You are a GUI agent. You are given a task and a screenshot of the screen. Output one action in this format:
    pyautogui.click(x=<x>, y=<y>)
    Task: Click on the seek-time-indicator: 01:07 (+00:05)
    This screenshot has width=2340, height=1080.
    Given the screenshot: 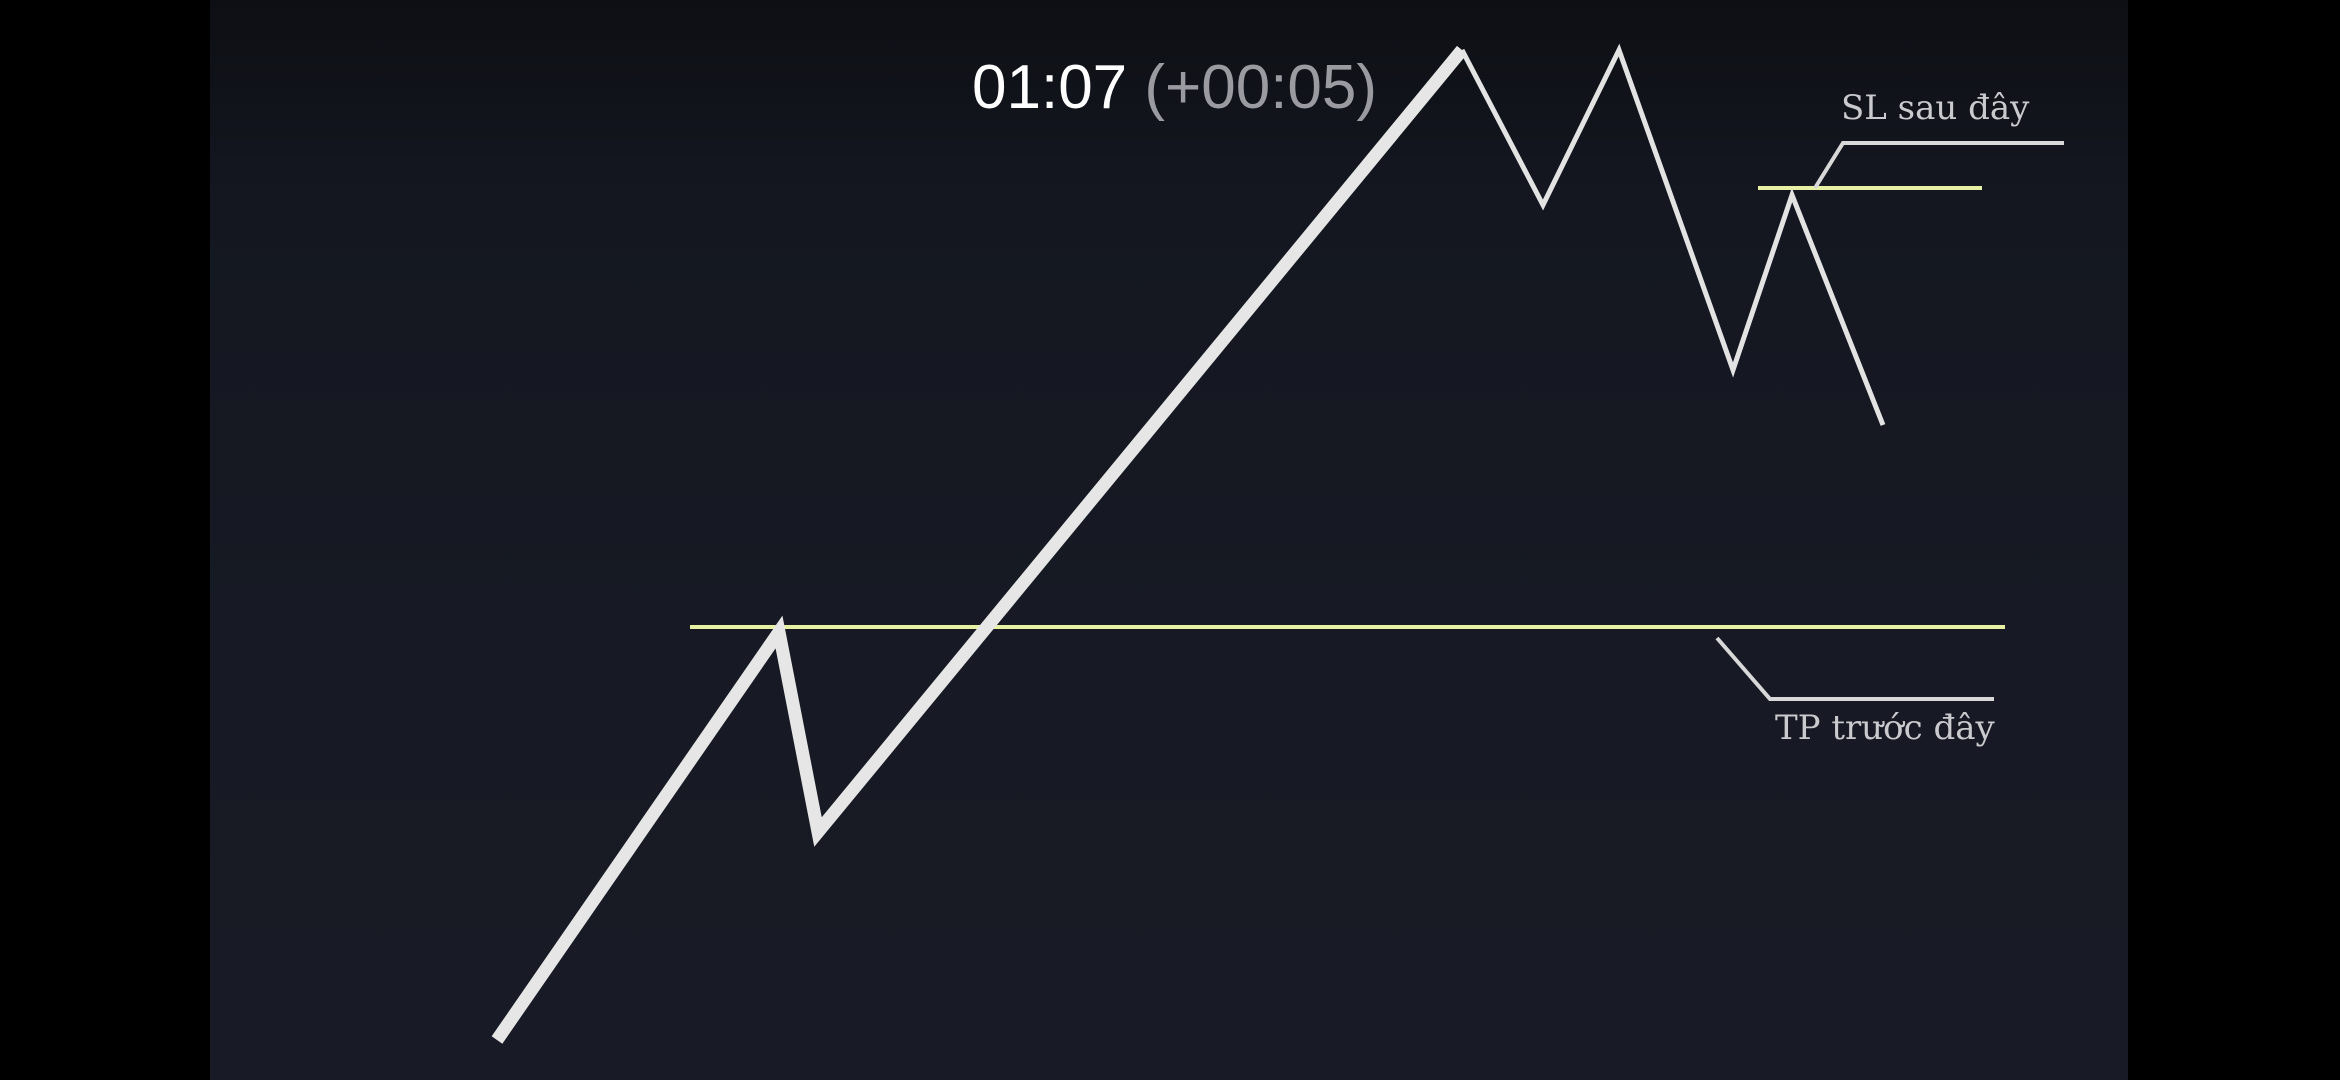 What is the action you would take?
    pyautogui.click(x=1174, y=87)
    